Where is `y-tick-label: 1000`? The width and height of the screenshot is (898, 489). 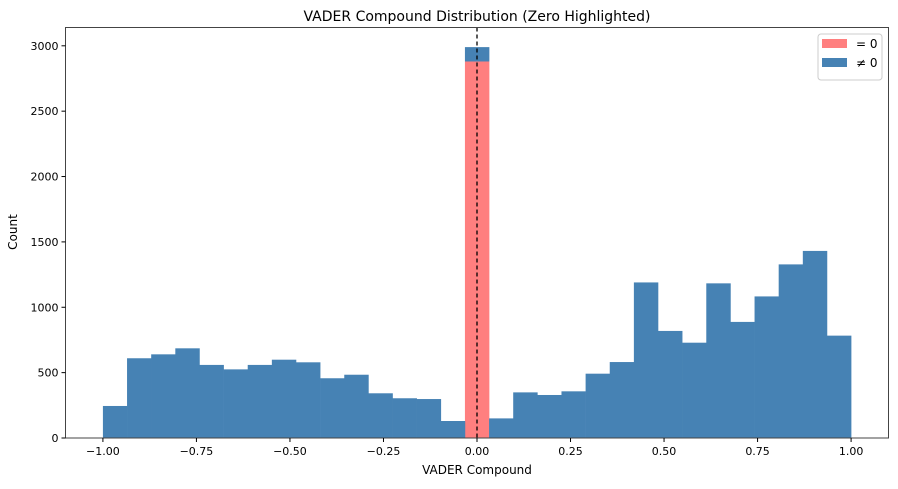
y-tick-label: 1000 is located at coordinates (45, 307).